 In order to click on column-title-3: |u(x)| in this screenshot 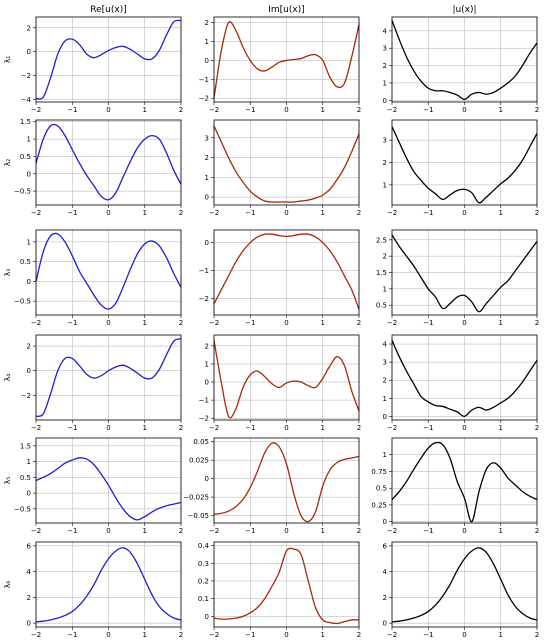, I will do `click(464, 10)`.